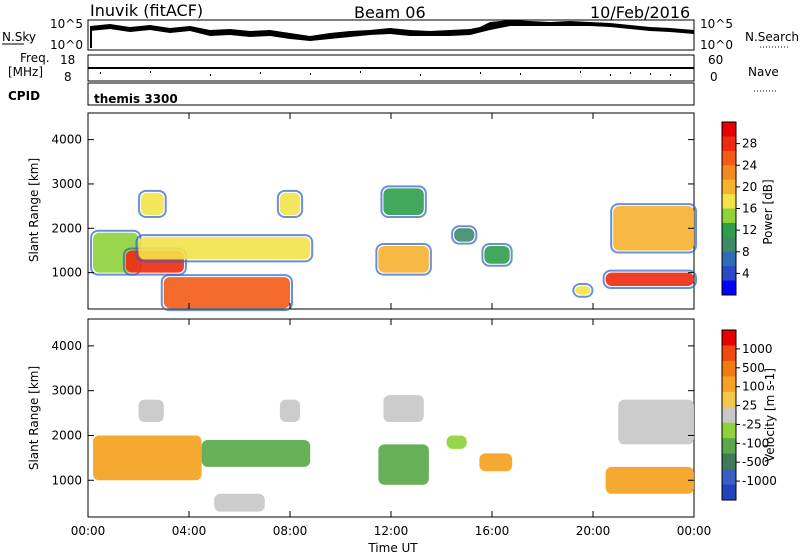  What do you see at coordinates (66, 184) in the screenshot?
I see `power-y-tick-label: 3000` at bounding box center [66, 184].